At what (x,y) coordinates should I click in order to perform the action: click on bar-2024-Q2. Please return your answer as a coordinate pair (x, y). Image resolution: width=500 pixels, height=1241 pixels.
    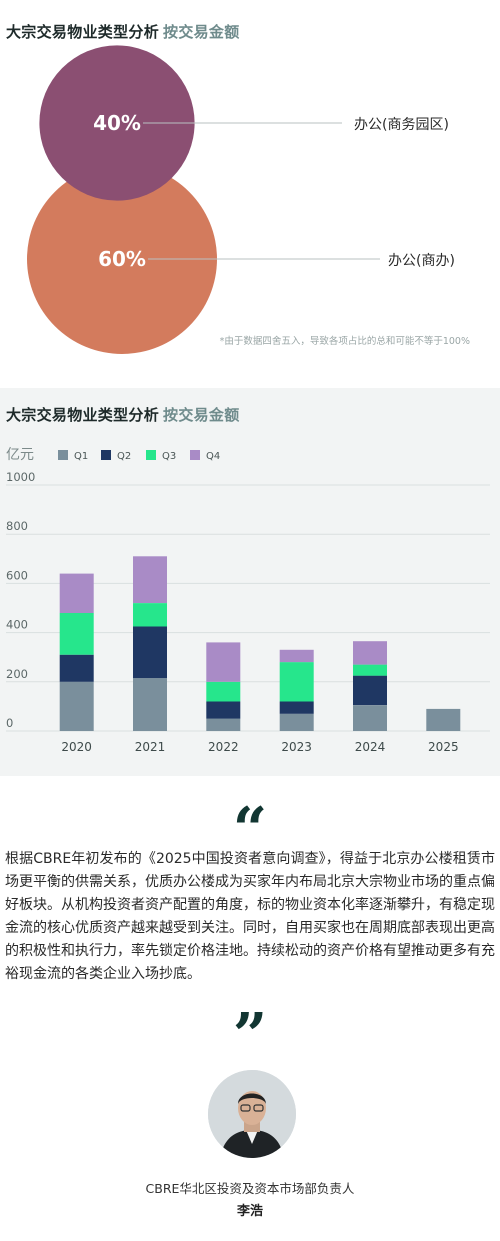
    Looking at the image, I should click on (370, 690).